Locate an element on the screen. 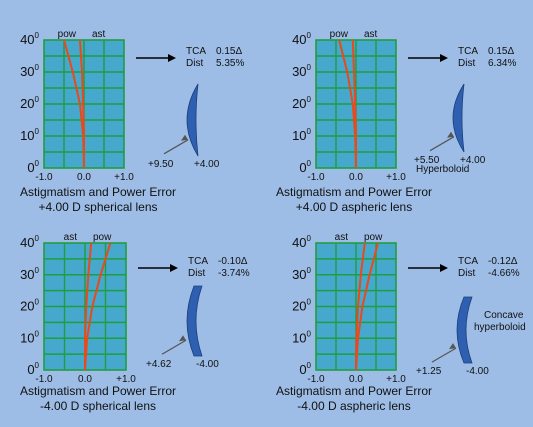 The width and height of the screenshot is (533, 427). panel-subtitle: -4.00 D aspheric lens is located at coordinates (353, 406).